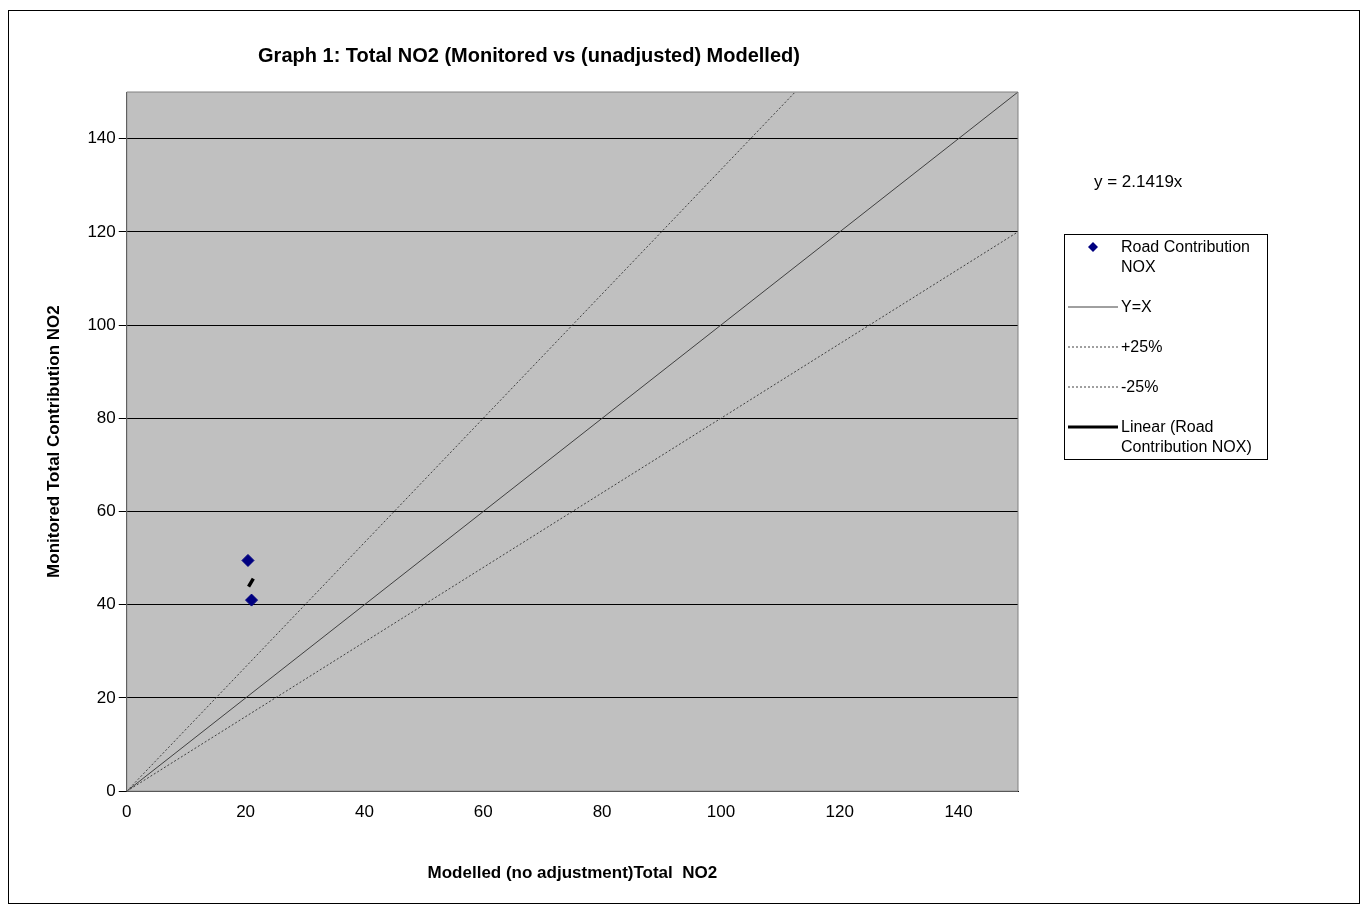 The height and width of the screenshot is (908, 1368). I want to click on x-axis-title: Modelled (no adjustment)Total NO2, so click(572, 873).